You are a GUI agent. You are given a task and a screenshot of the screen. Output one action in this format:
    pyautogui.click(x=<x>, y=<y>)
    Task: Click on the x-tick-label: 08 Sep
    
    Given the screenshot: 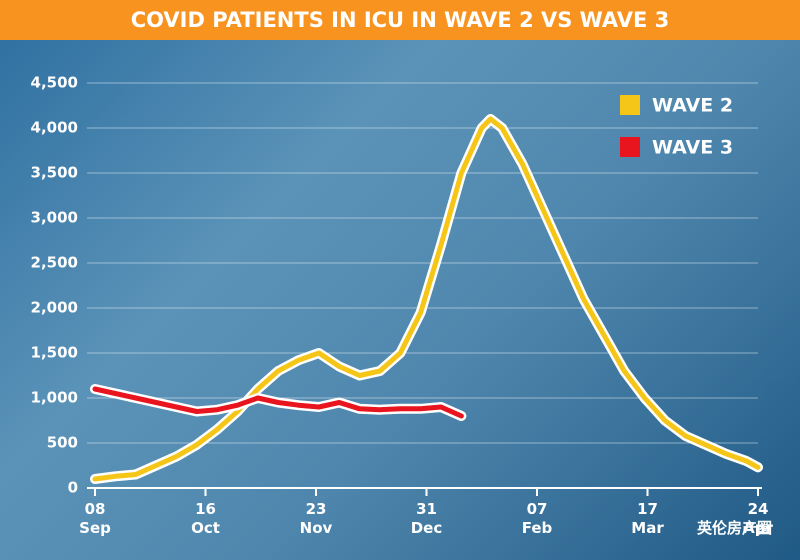 What is the action you would take?
    pyautogui.click(x=95, y=518)
    